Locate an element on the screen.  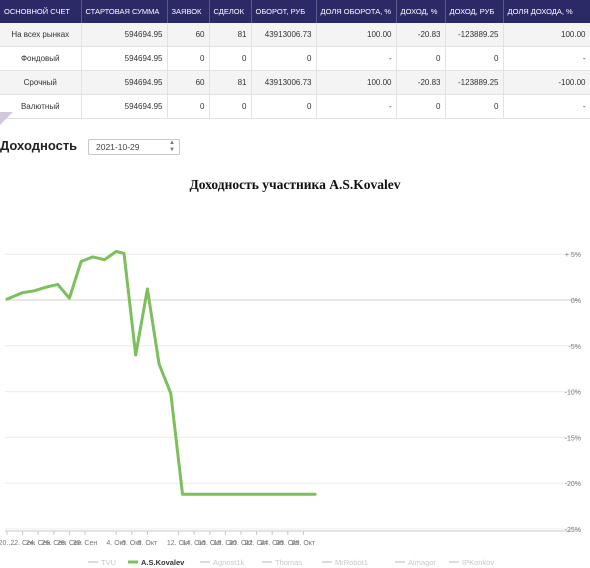
x-tick-label: 26. Окт is located at coordinates (288, 543).